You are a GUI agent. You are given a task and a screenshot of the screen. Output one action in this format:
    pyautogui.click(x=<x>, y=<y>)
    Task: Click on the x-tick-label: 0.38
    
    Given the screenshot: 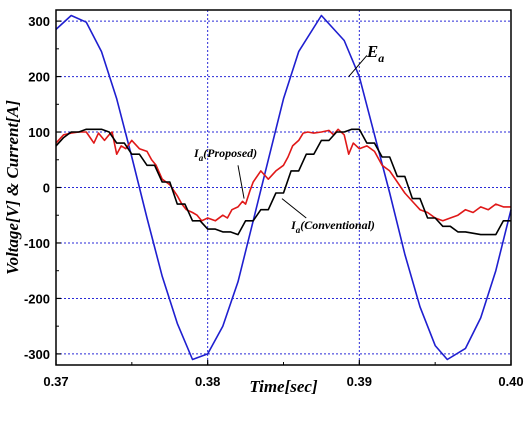 What is the action you would take?
    pyautogui.click(x=207, y=381)
    